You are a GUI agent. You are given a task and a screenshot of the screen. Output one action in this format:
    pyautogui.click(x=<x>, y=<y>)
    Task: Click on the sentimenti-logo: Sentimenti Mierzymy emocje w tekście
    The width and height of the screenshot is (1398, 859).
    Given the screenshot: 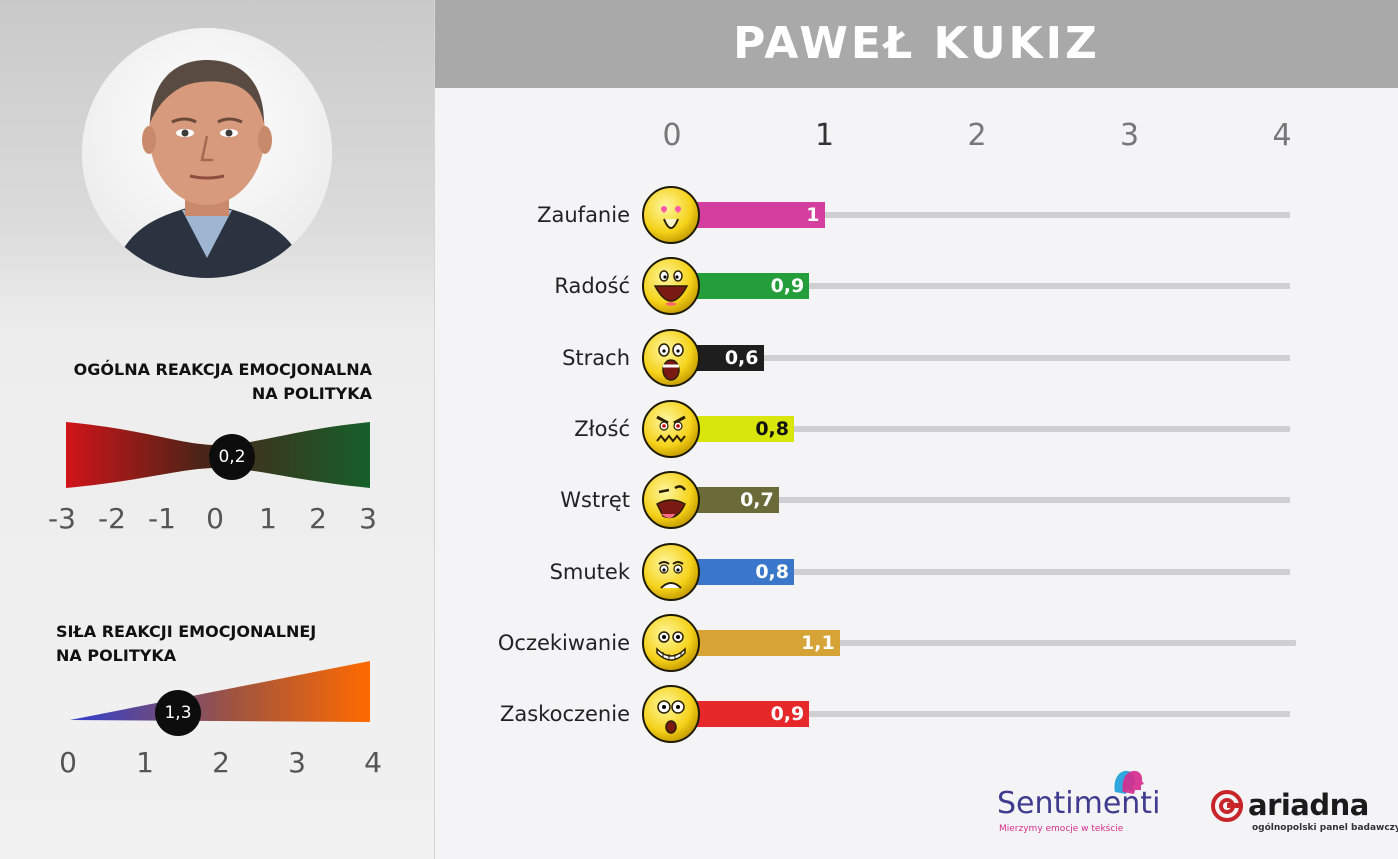 What is the action you would take?
    pyautogui.click(x=1095, y=802)
    